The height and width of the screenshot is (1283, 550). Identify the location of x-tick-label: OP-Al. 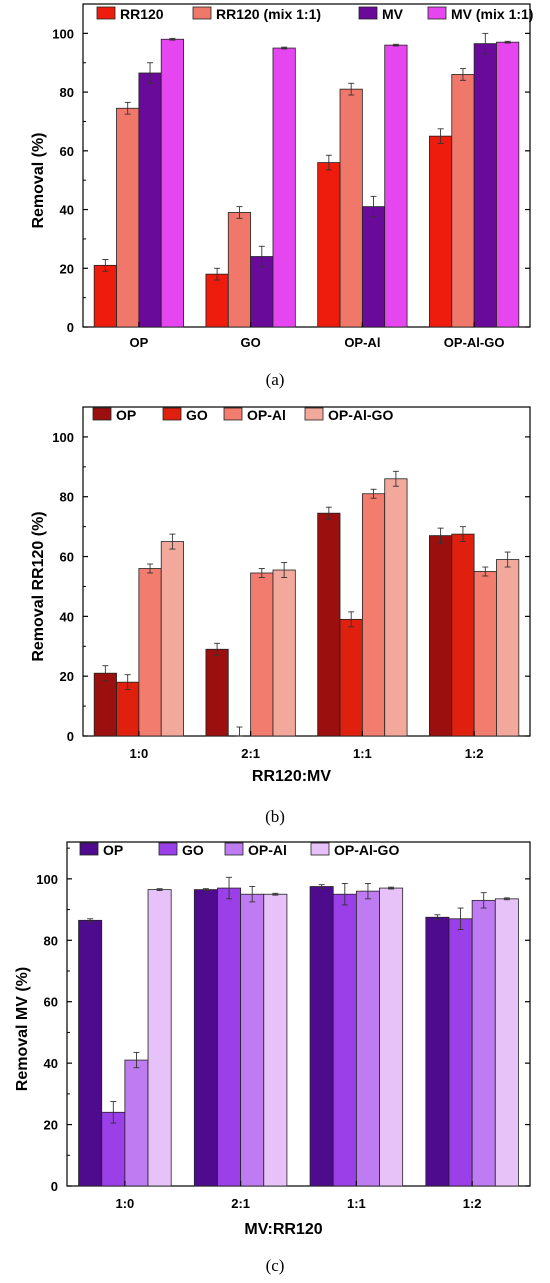
(362, 342).